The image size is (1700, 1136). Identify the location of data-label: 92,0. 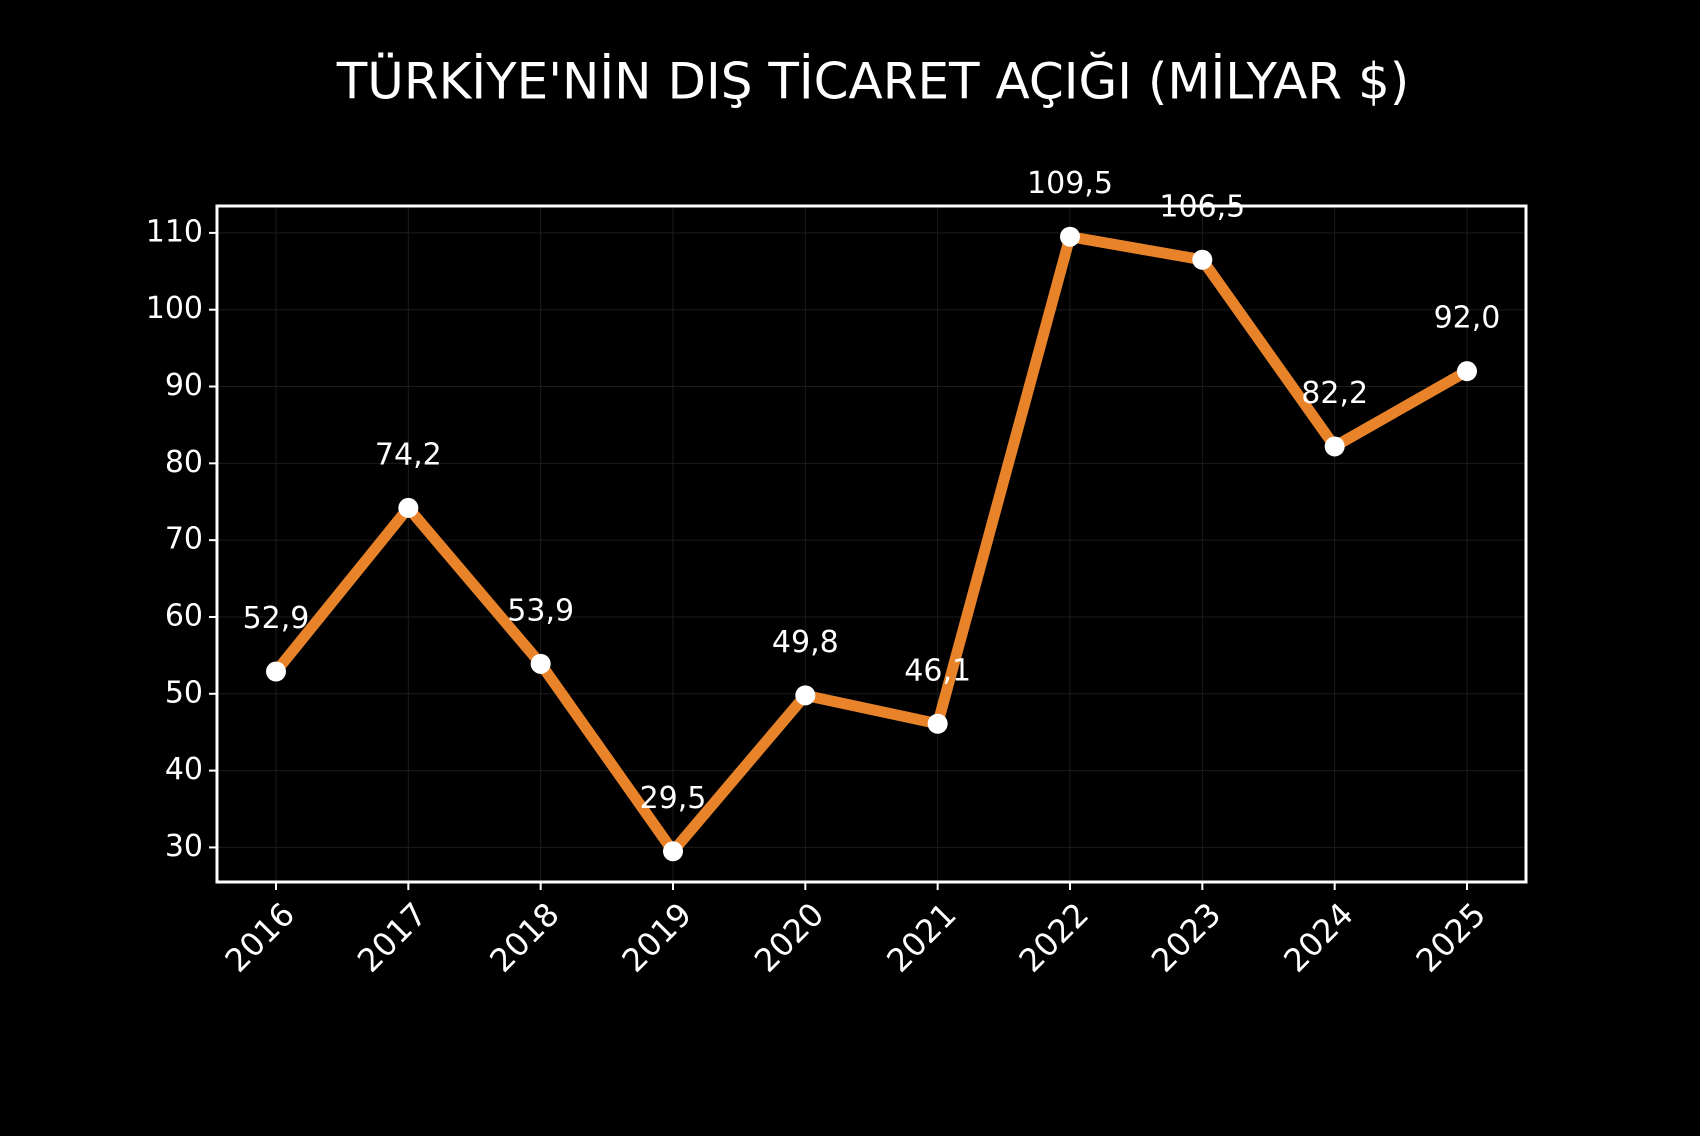
(1467, 318).